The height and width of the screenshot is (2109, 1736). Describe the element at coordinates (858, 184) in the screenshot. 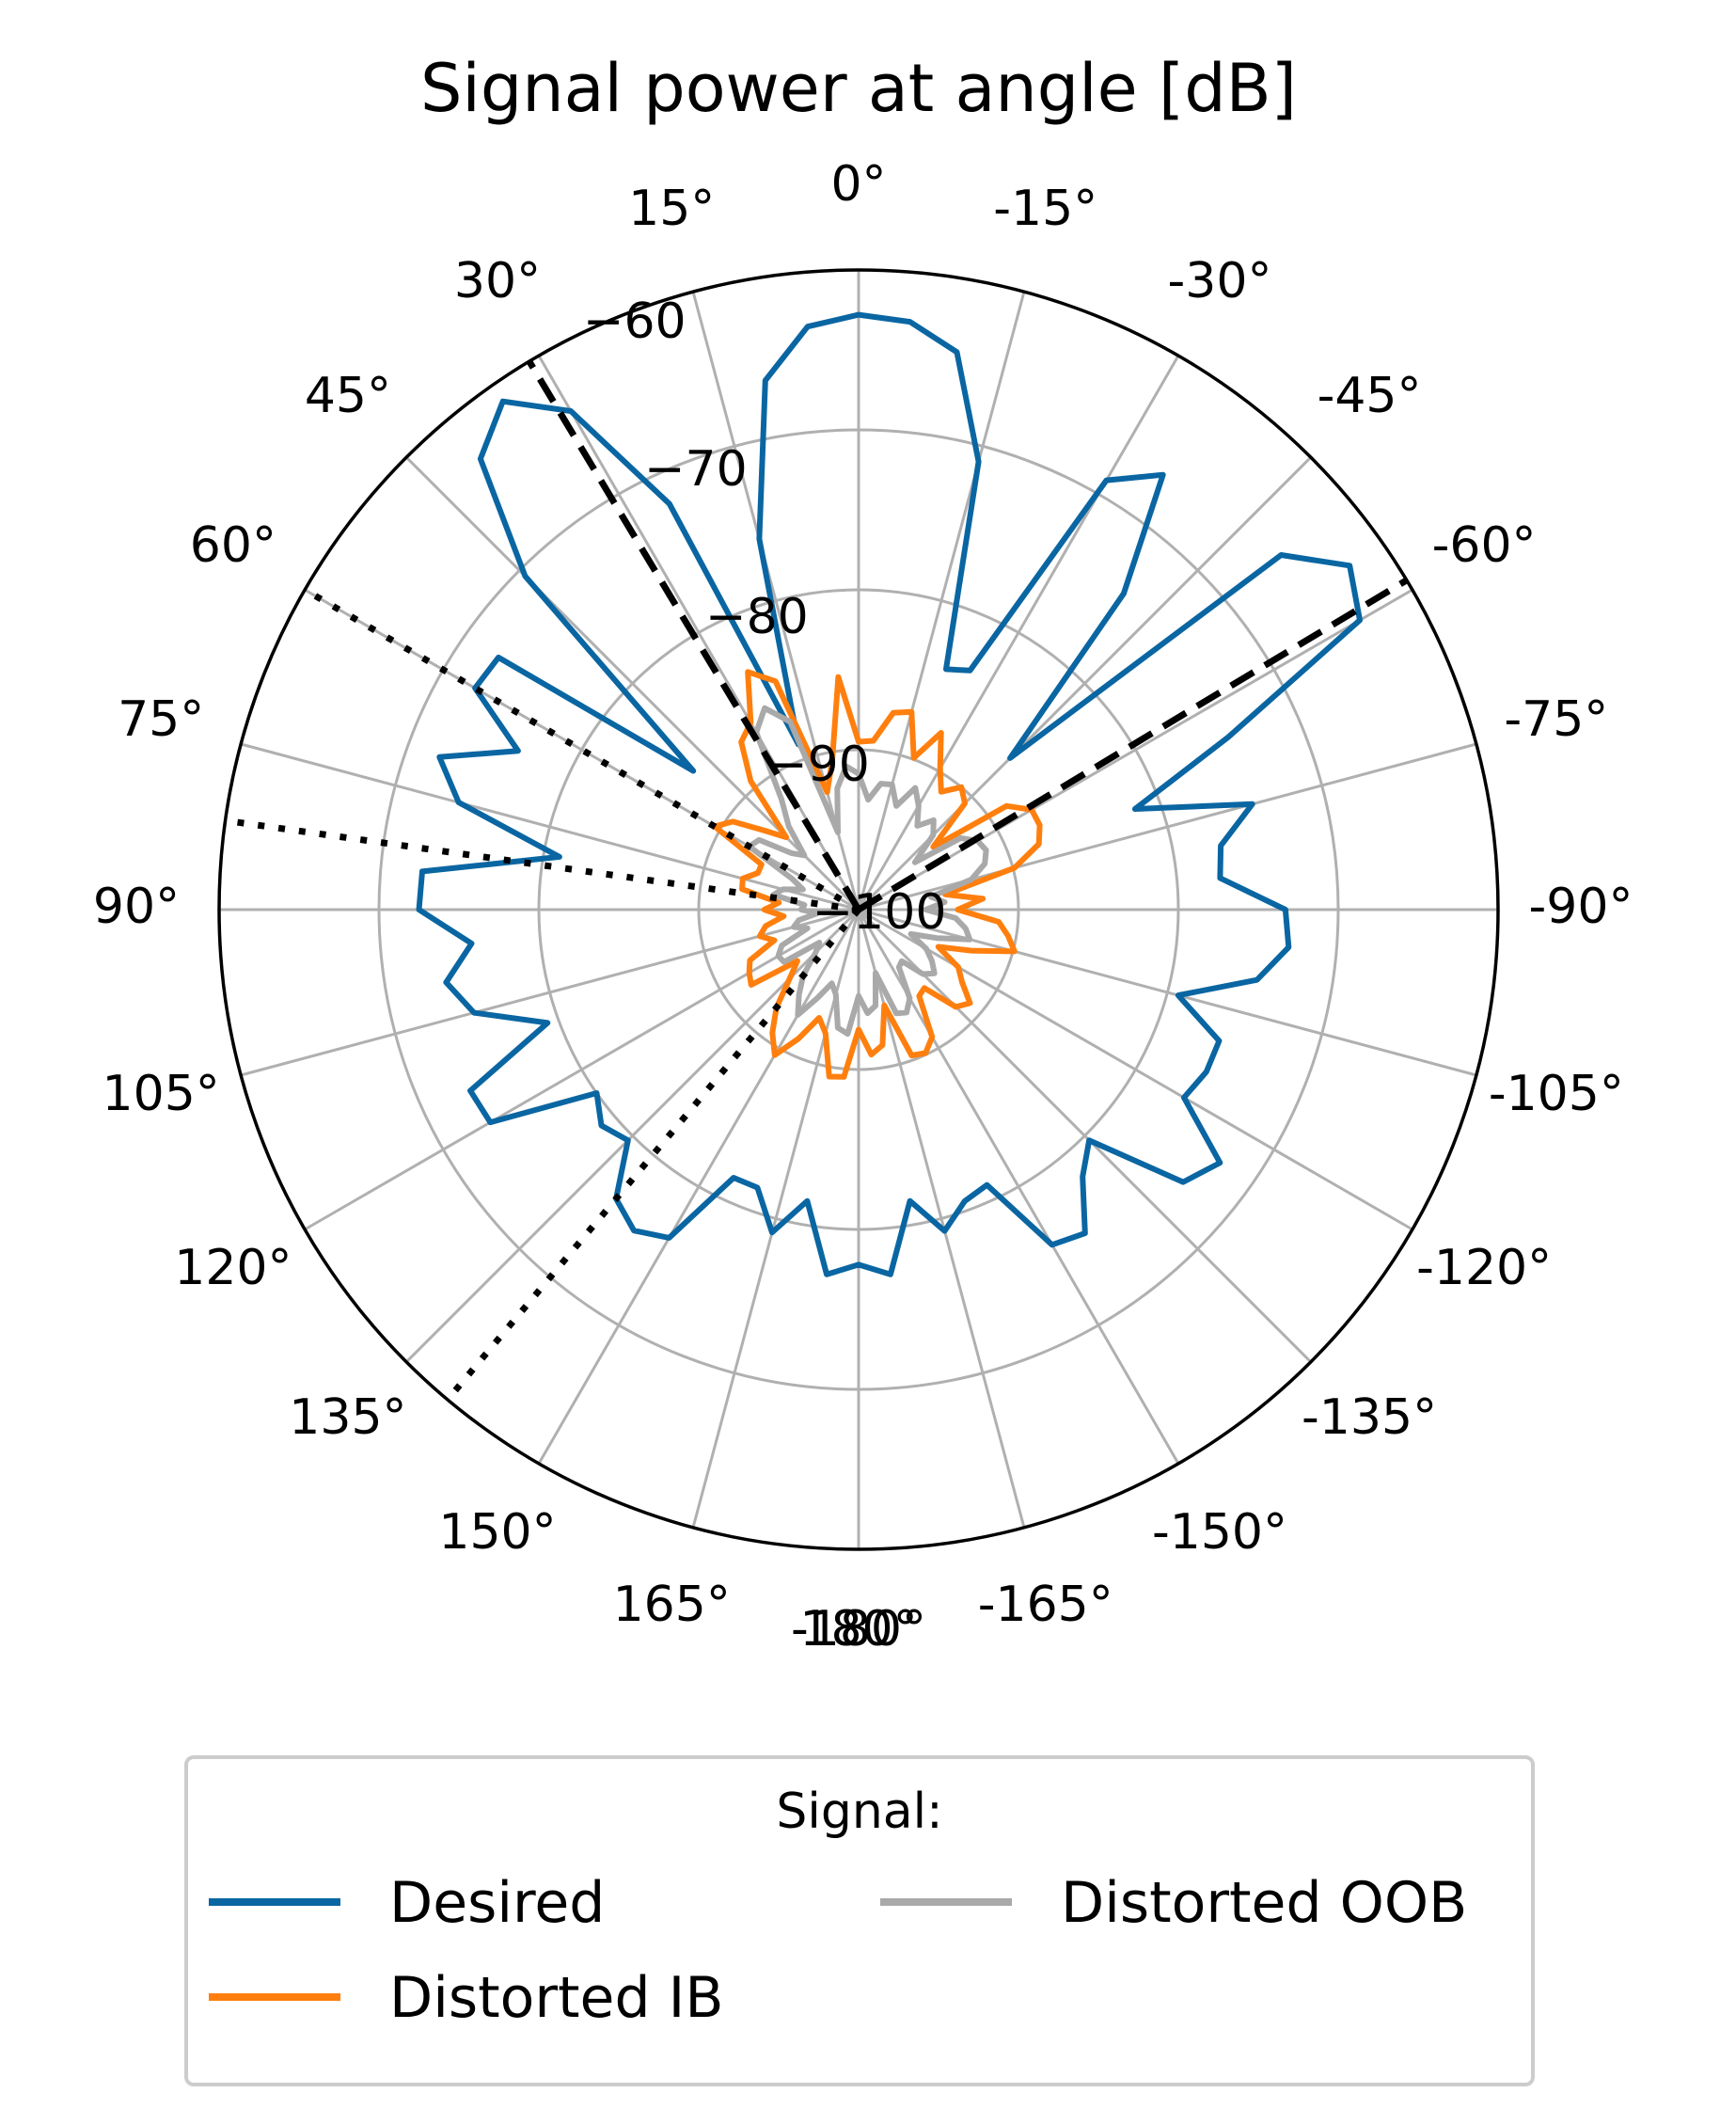

I see `angle-tick-label-0: 0°` at that location.